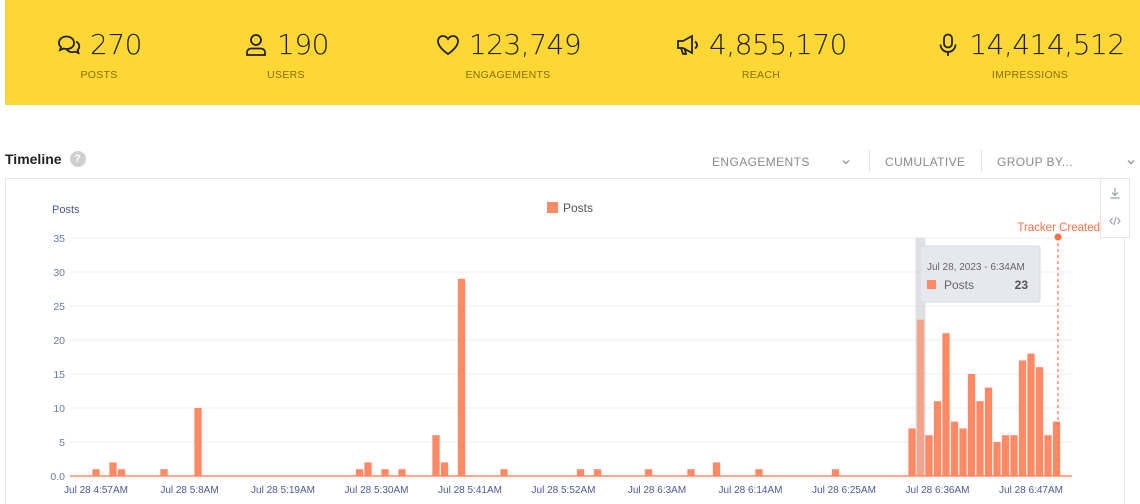  I want to click on legend: Posts, so click(570, 208).